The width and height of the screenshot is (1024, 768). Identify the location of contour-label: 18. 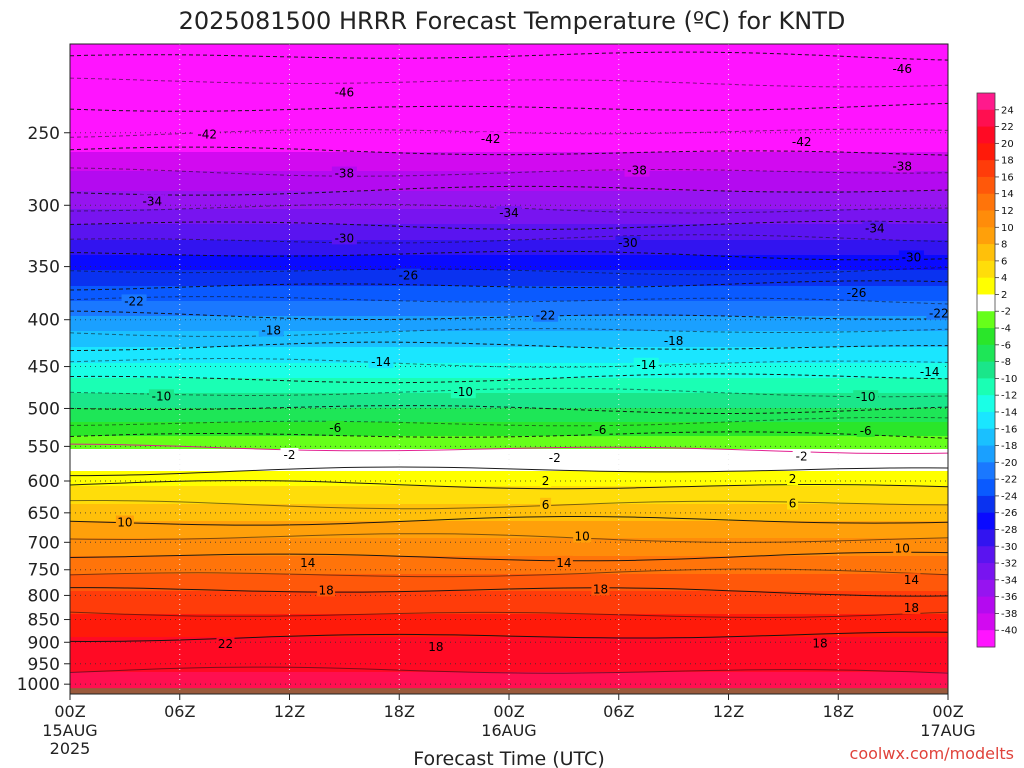
(911, 608).